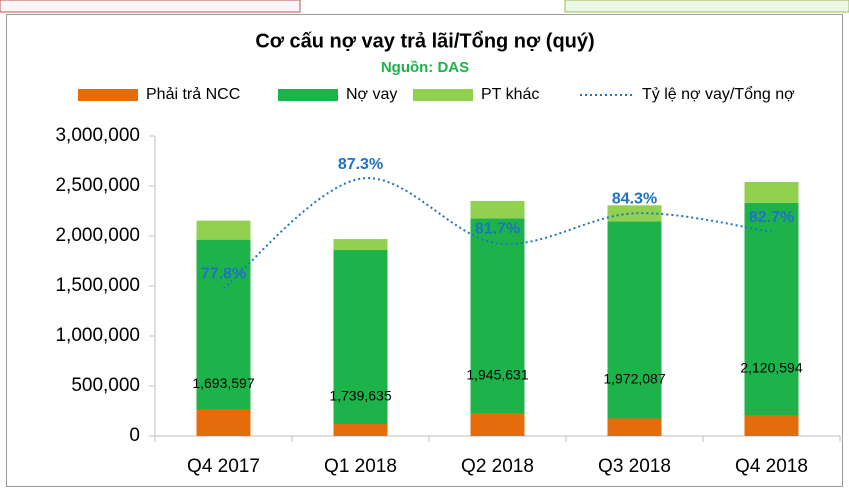 The width and height of the screenshot is (849, 488). Describe the element at coordinates (634, 379) in the screenshot. I see `value-label: 1,972,087` at that location.